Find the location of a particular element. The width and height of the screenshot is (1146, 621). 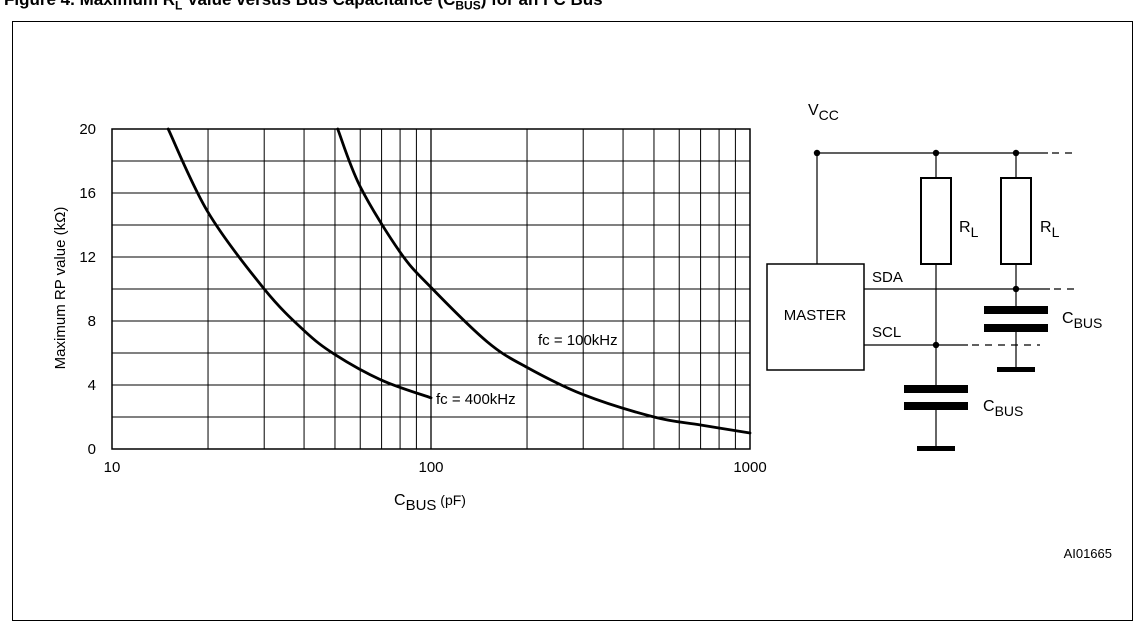

resistor-1-label: RL is located at coordinates (969, 229).